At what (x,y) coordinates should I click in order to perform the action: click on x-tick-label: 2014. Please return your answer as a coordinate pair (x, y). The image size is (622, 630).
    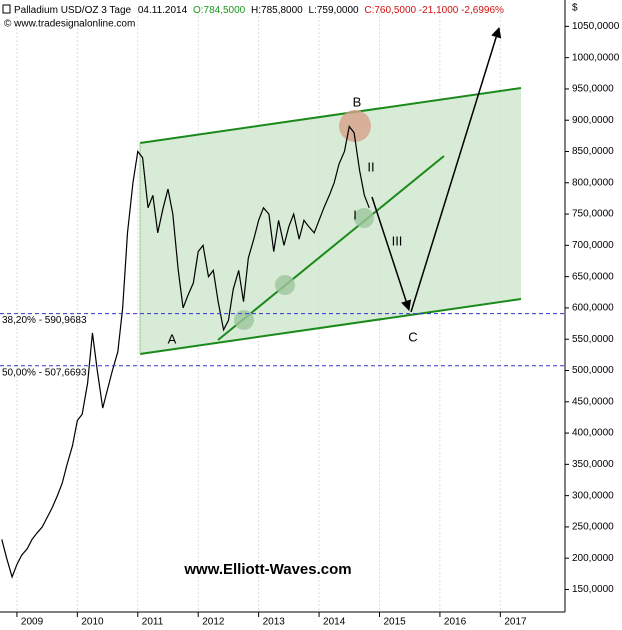
    Looking at the image, I should click on (334, 622).